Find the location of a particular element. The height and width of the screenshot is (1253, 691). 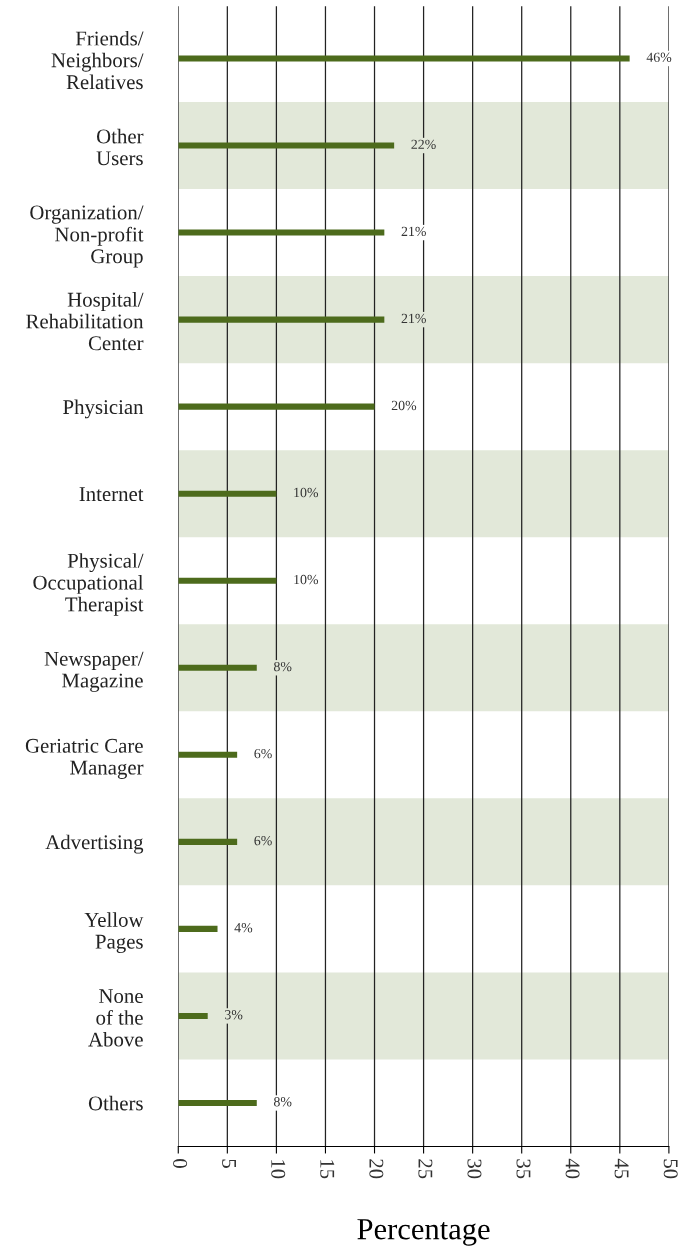

data-label: 4% is located at coordinates (243, 928).